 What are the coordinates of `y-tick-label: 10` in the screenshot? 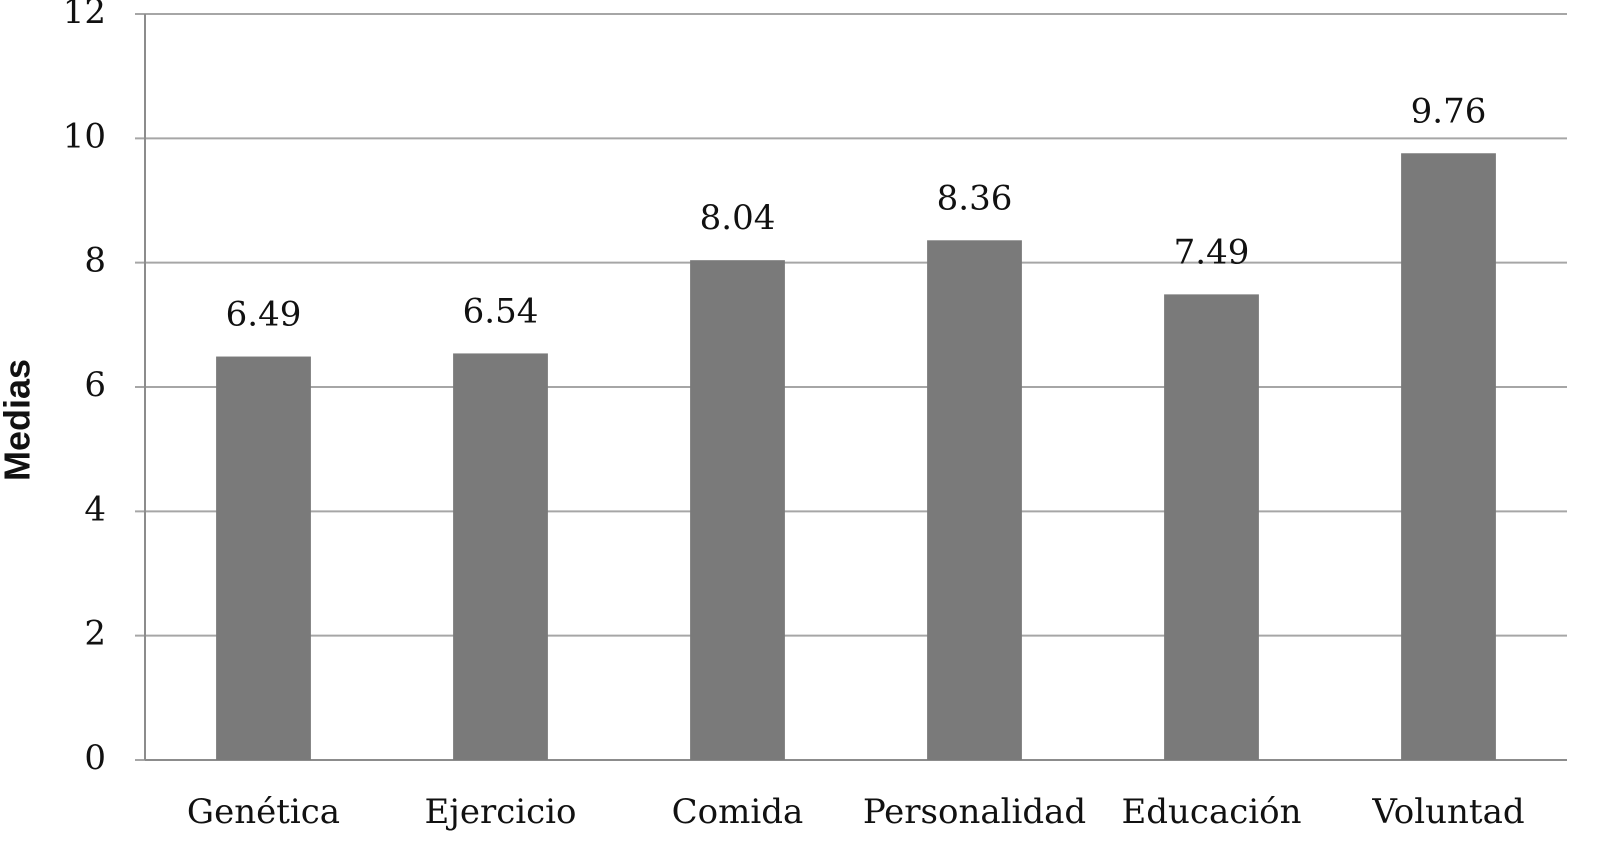 It's located at (84, 136).